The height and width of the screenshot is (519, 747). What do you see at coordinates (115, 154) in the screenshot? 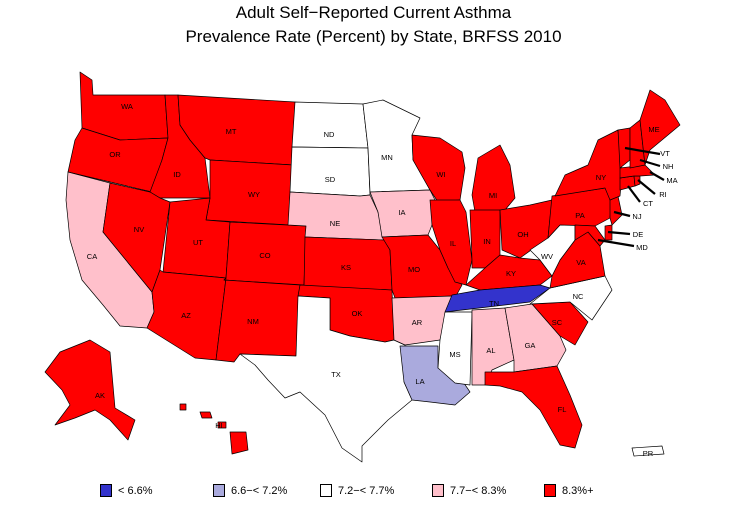
I see `label-or: OR` at bounding box center [115, 154].